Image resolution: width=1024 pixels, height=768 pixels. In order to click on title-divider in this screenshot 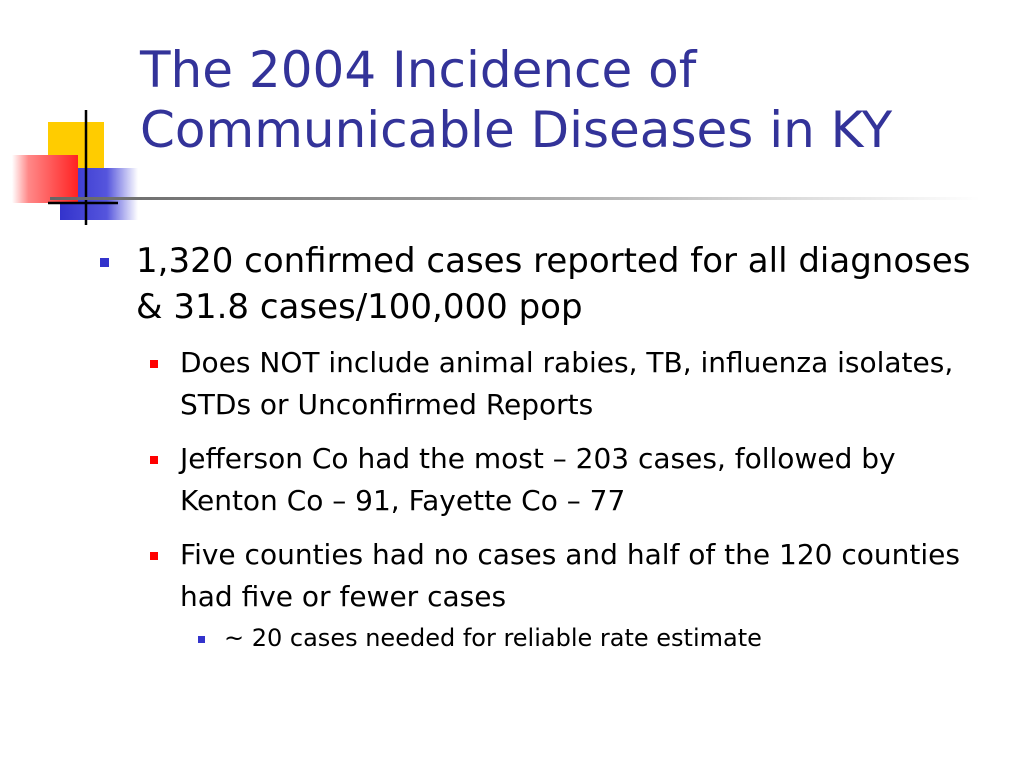, I will do `click(515, 198)`.